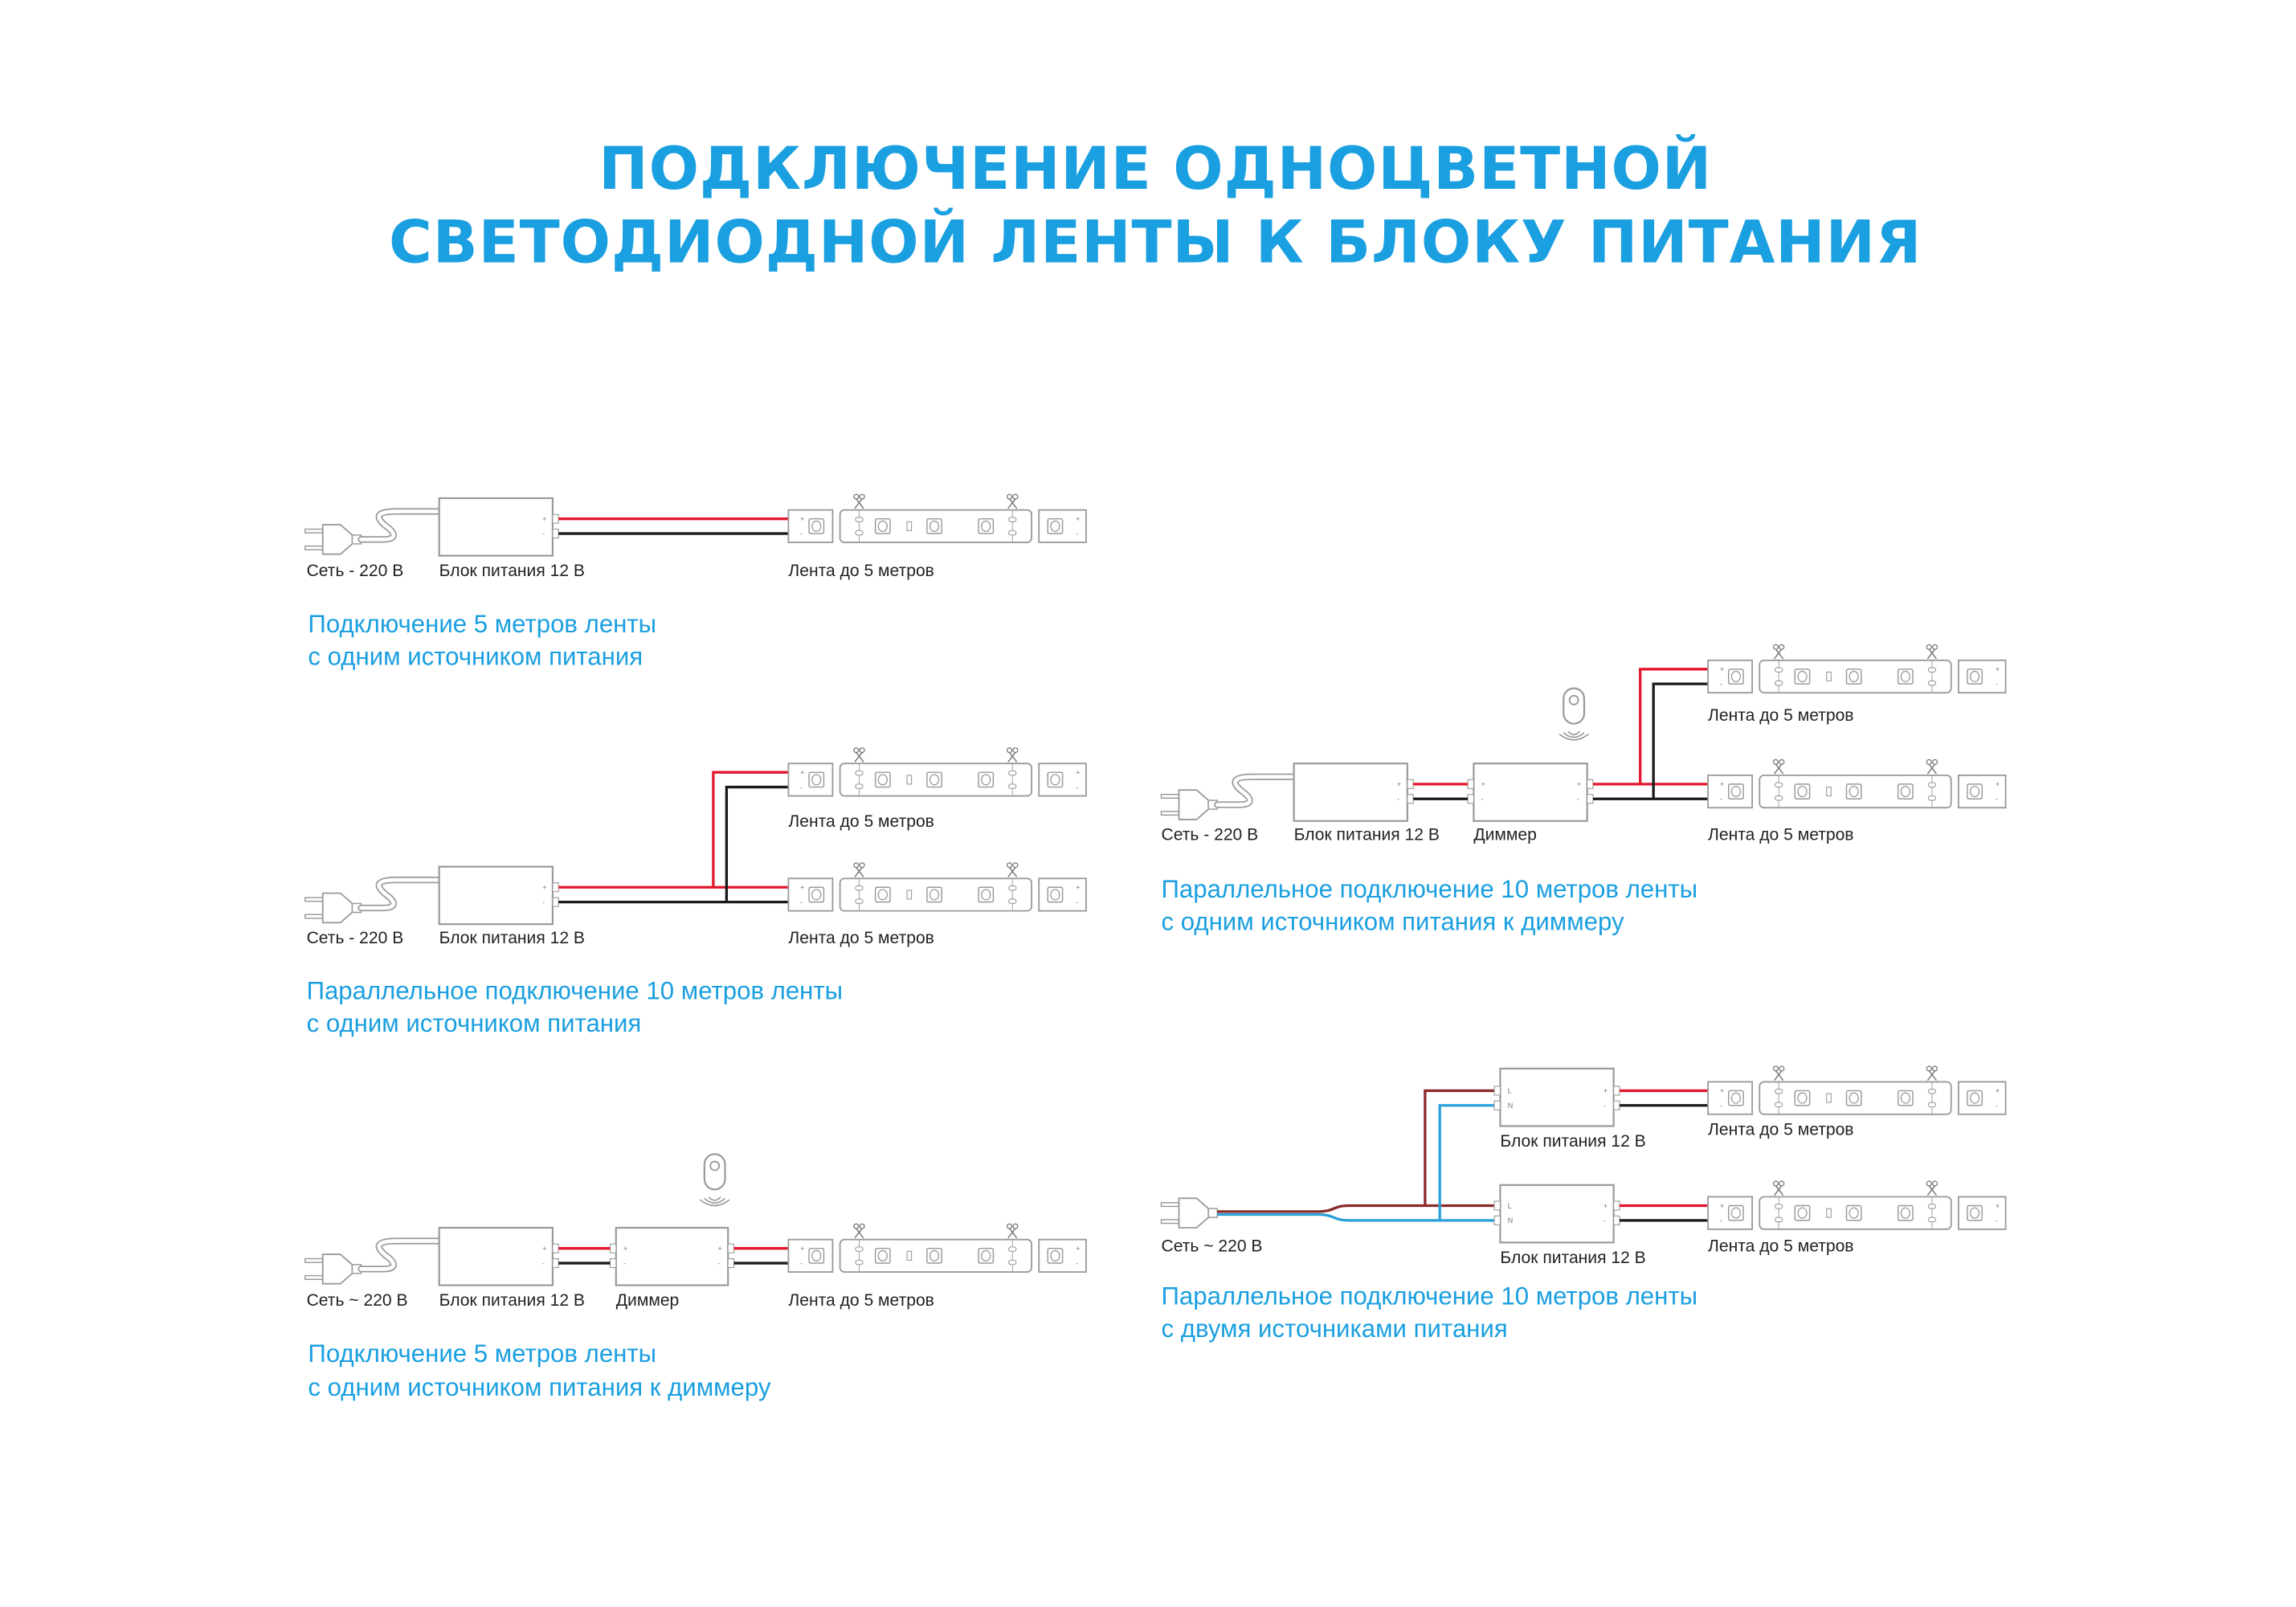  Describe the element at coordinates (714, 1172) in the screenshot. I see `remote-body` at that location.